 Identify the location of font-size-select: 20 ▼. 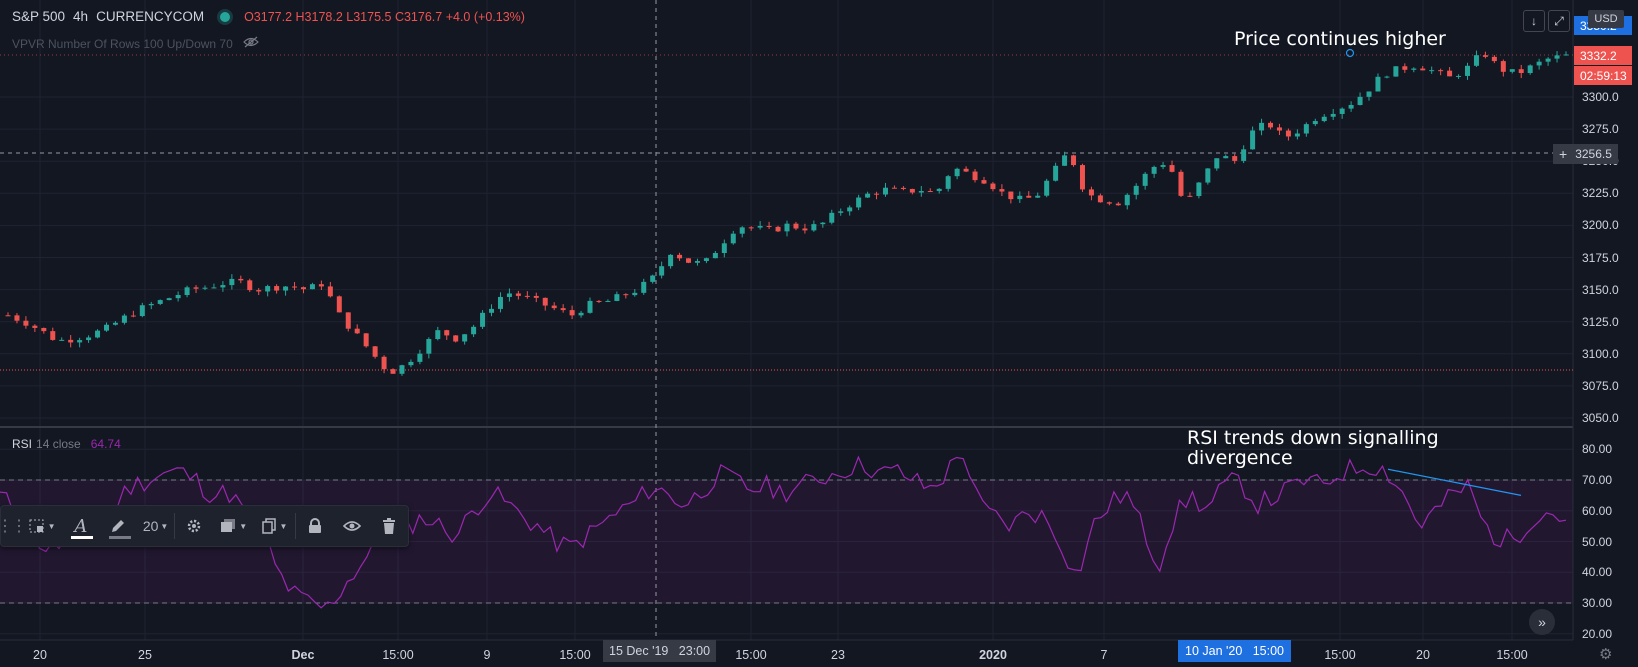
(155, 526).